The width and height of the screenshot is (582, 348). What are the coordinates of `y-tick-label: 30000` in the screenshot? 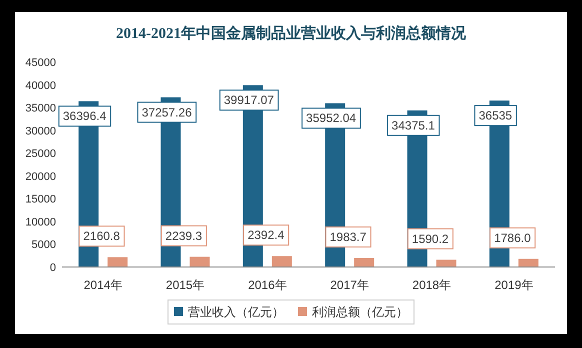 It's located at (40, 131).